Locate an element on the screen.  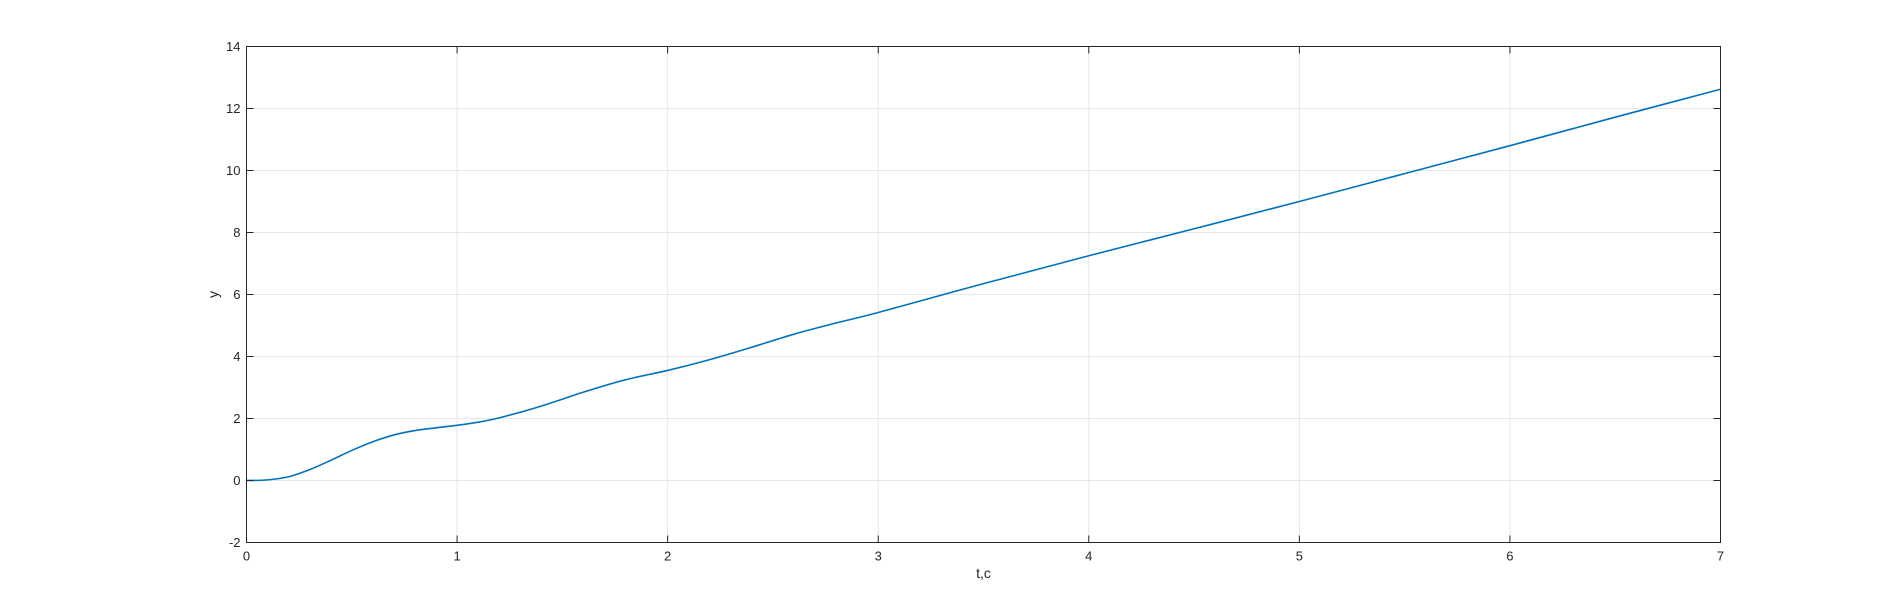
x-tick-label: 4 is located at coordinates (1088, 556).